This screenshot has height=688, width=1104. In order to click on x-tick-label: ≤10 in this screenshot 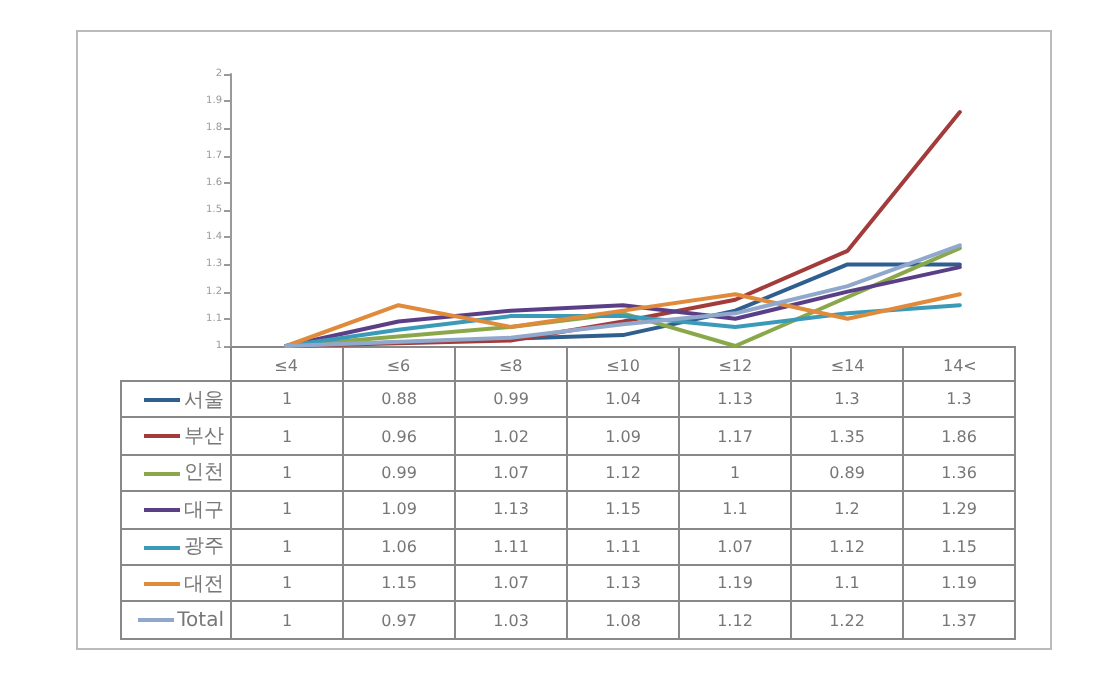, I will do `click(623, 366)`.